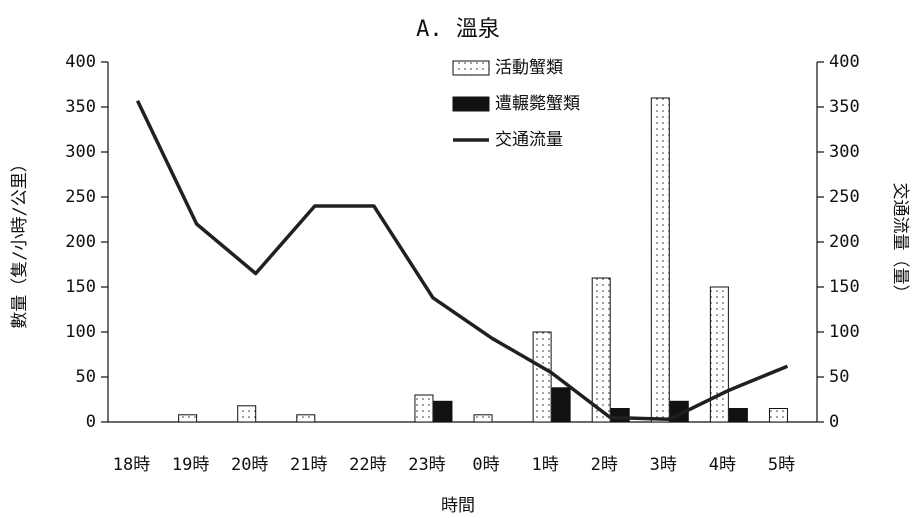 The height and width of the screenshot is (518, 917). What do you see at coordinates (190, 465) in the screenshot?
I see `x-tick-label: 19時` at bounding box center [190, 465].